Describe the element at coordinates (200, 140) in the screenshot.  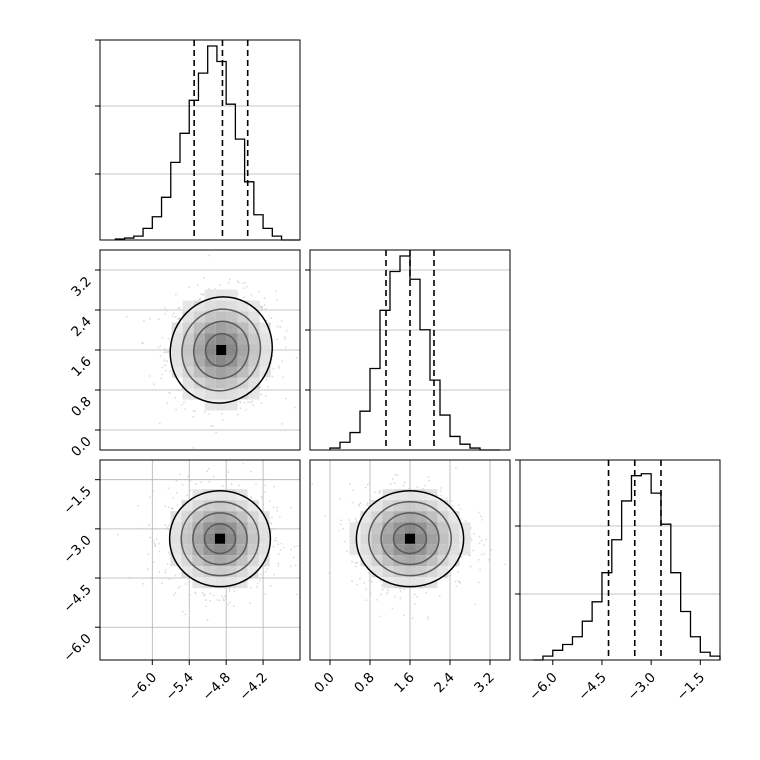
I see `hist-1-frame` at that location.